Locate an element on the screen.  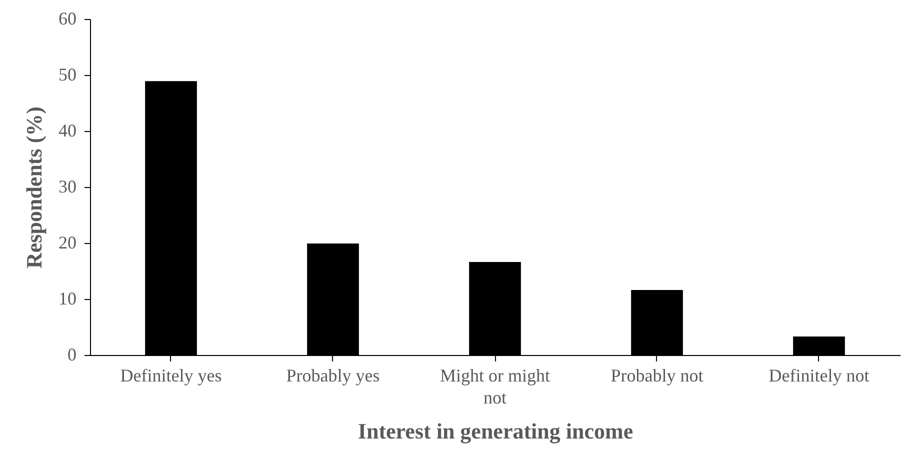
x-tick-label: Might or might not is located at coordinates (495, 387).